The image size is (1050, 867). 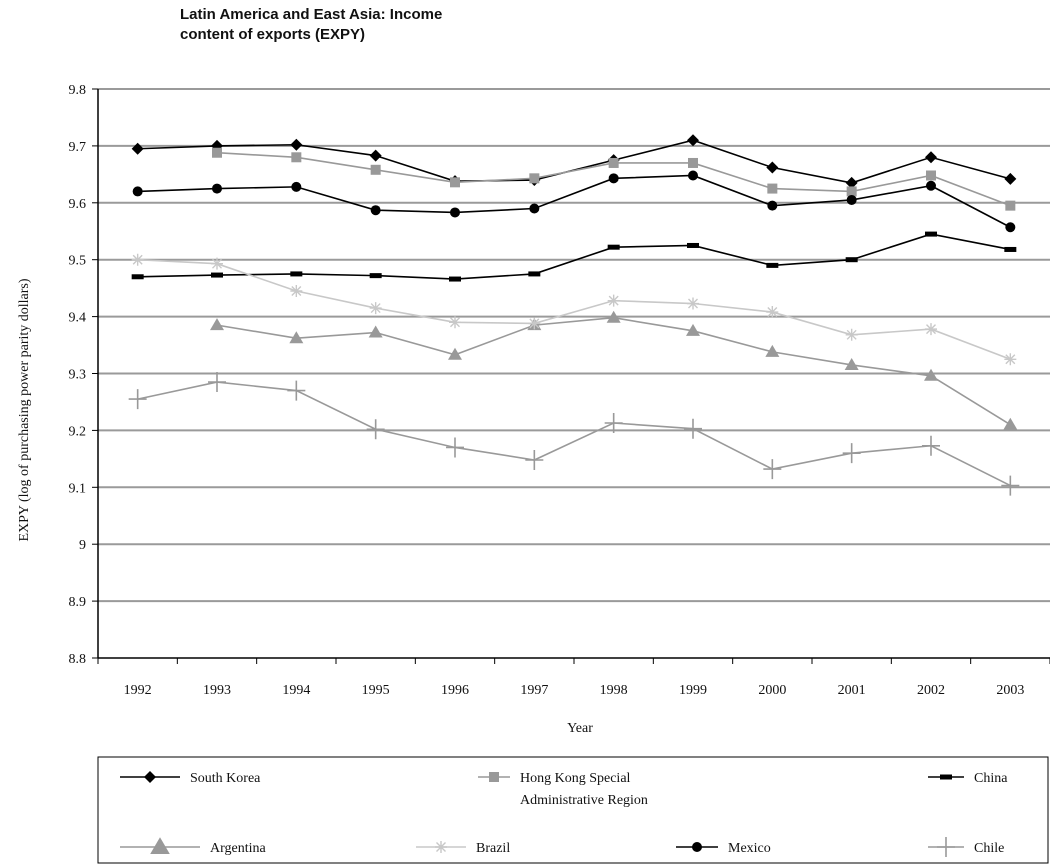 I want to click on y-tick-label: 9.3, so click(x=78, y=375).